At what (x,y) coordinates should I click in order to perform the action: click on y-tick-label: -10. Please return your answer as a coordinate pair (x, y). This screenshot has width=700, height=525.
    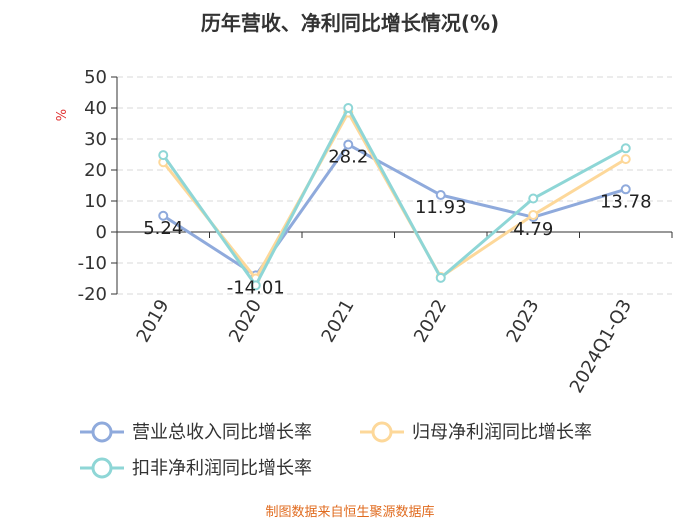
    Looking at the image, I should click on (92, 263).